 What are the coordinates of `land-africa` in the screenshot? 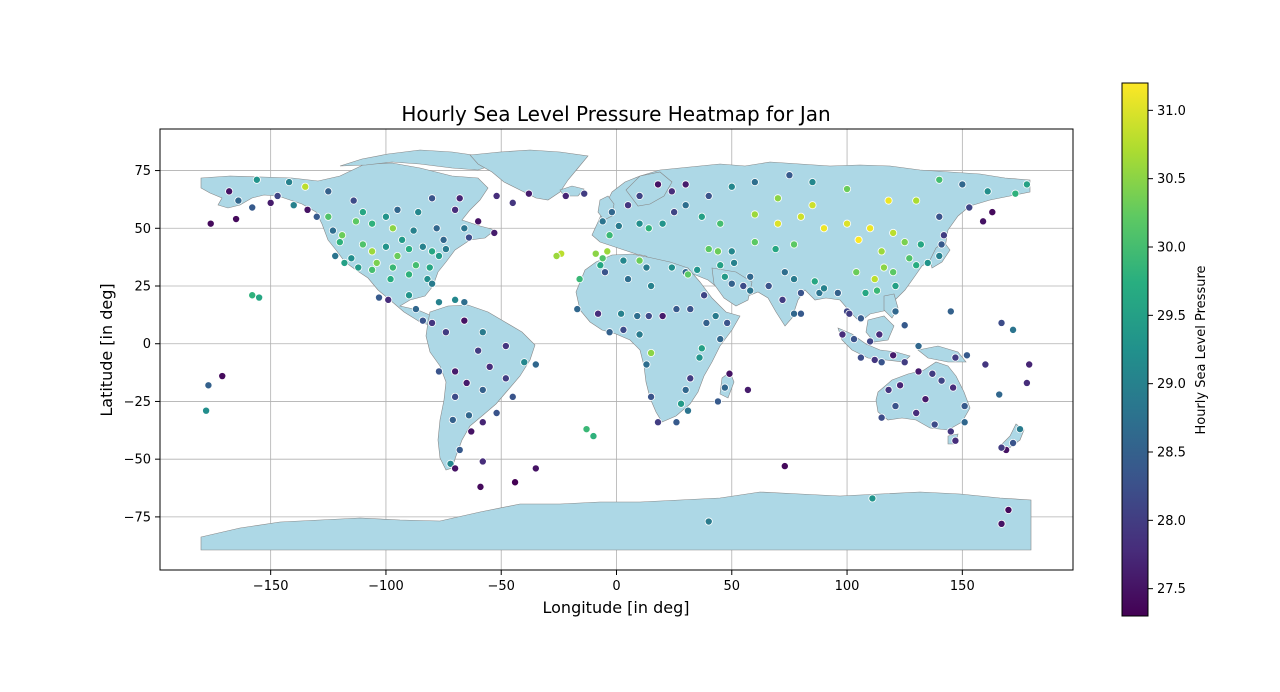 It's located at (658, 338).